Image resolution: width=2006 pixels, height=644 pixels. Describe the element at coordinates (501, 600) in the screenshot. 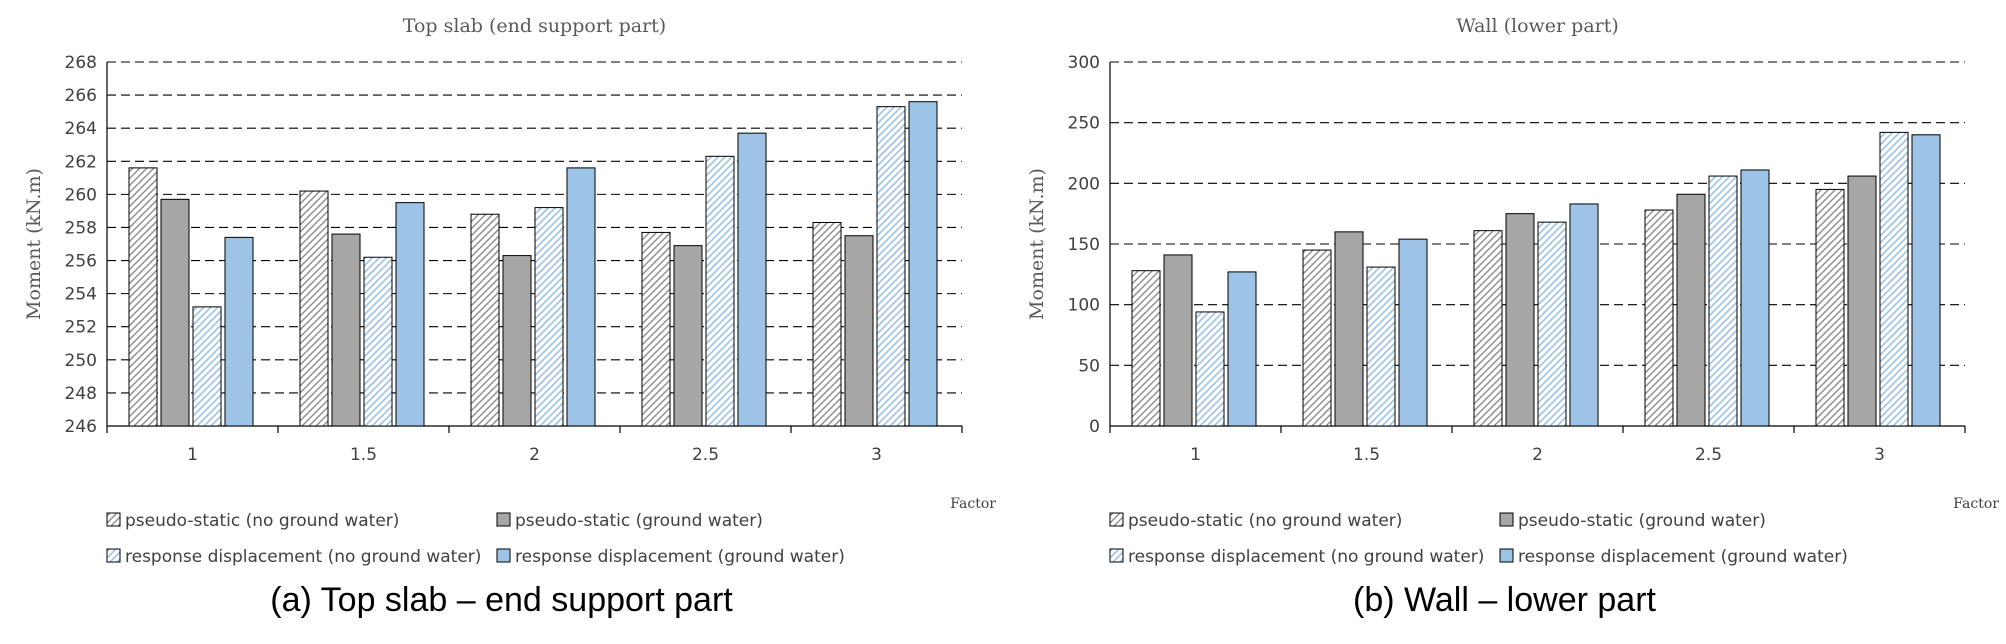

I see `caption-top-slab: (a) Top slab – end support part` at that location.